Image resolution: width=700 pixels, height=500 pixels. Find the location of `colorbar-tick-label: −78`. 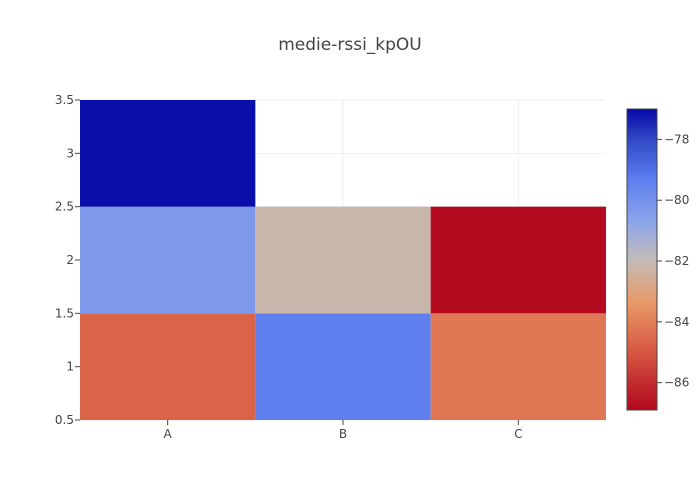

colorbar-tick-label: −78 is located at coordinates (676, 139).